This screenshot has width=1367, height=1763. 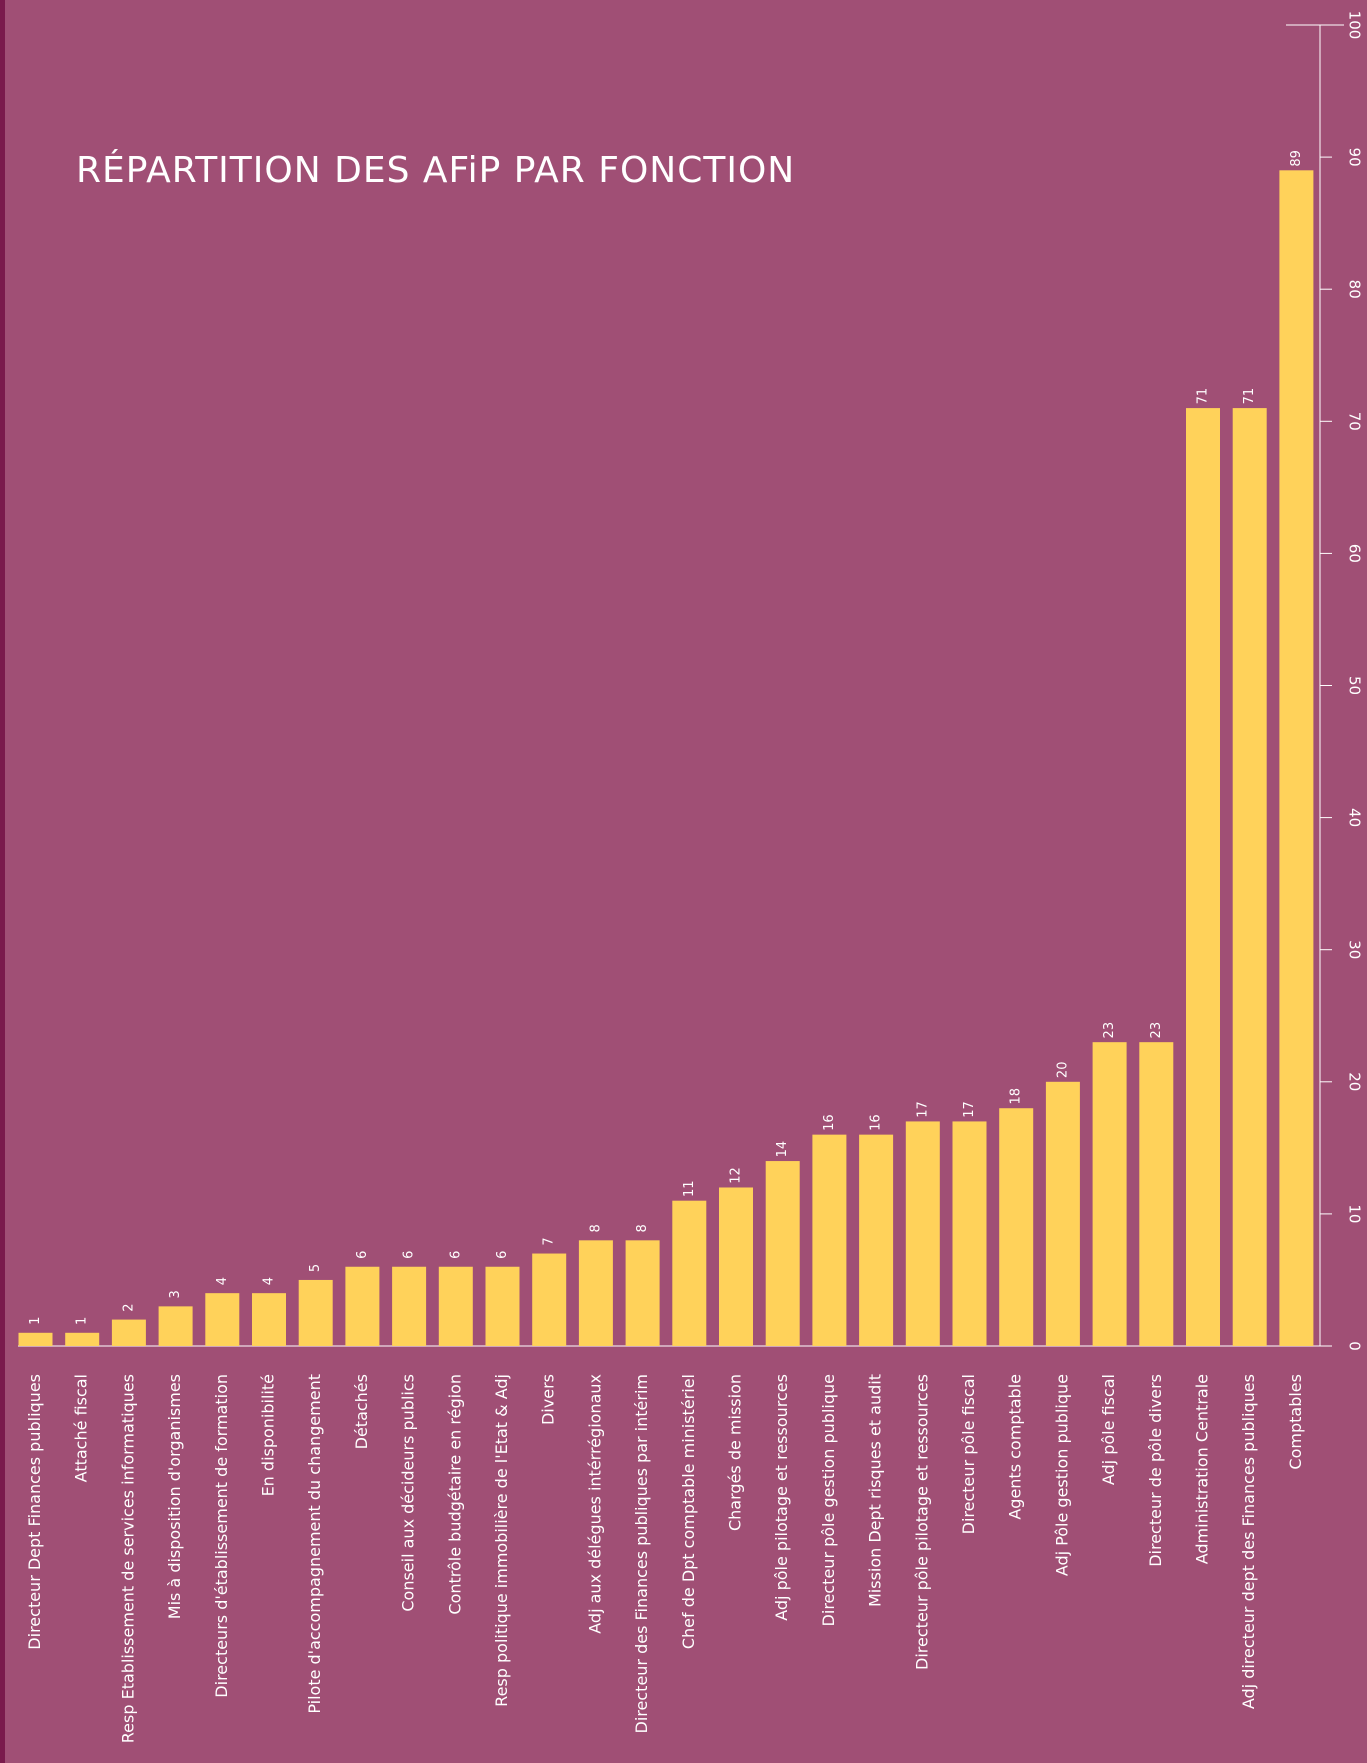 I want to click on category-label: Directeur pôle fiscal, so click(x=968, y=1454).